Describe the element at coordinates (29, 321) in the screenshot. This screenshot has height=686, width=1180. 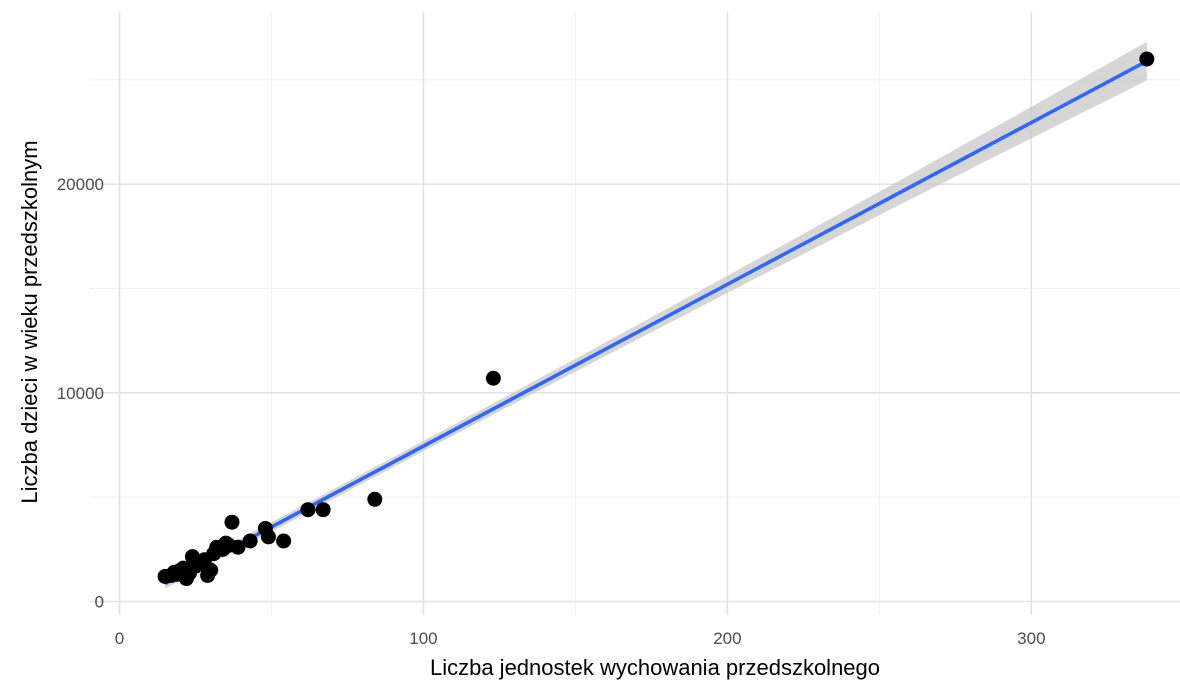
I see `y-axis-title: Liczba dzieci w wieku przedszkolnym` at that location.